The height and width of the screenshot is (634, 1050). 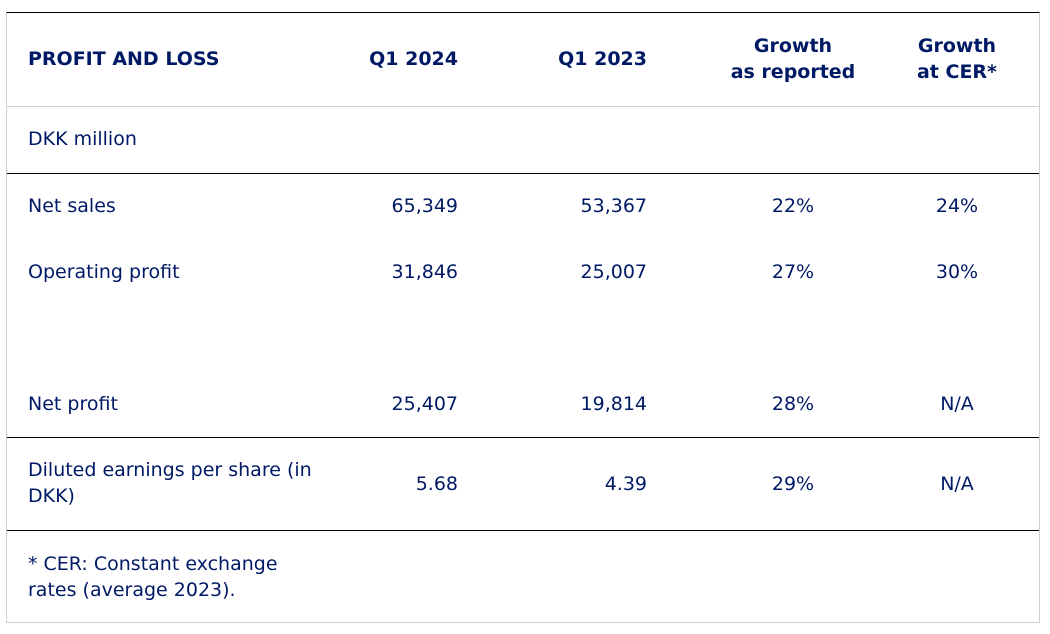 What do you see at coordinates (72, 206) in the screenshot?
I see `row-label: Net sales` at bounding box center [72, 206].